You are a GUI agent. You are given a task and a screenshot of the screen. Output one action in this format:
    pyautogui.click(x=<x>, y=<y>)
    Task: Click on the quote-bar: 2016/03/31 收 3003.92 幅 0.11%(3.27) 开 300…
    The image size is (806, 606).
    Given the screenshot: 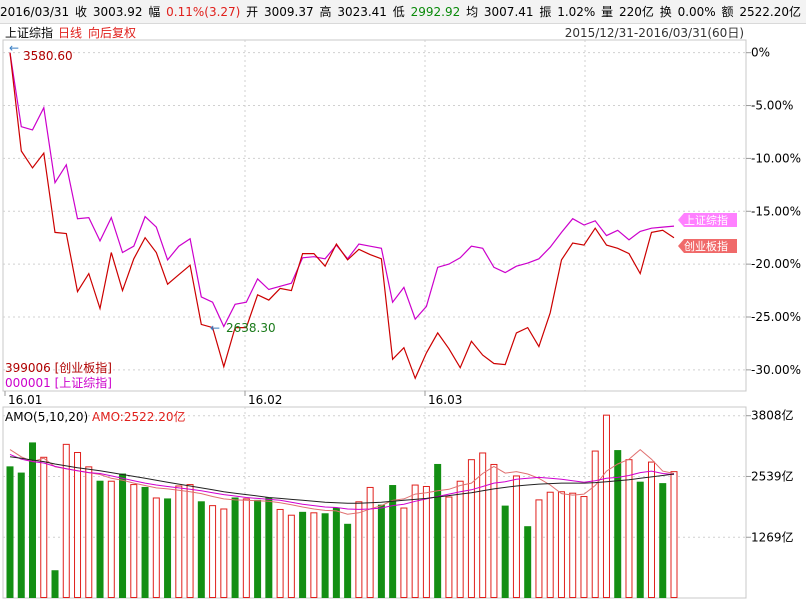 What is the action you would take?
    pyautogui.click(x=403, y=12)
    